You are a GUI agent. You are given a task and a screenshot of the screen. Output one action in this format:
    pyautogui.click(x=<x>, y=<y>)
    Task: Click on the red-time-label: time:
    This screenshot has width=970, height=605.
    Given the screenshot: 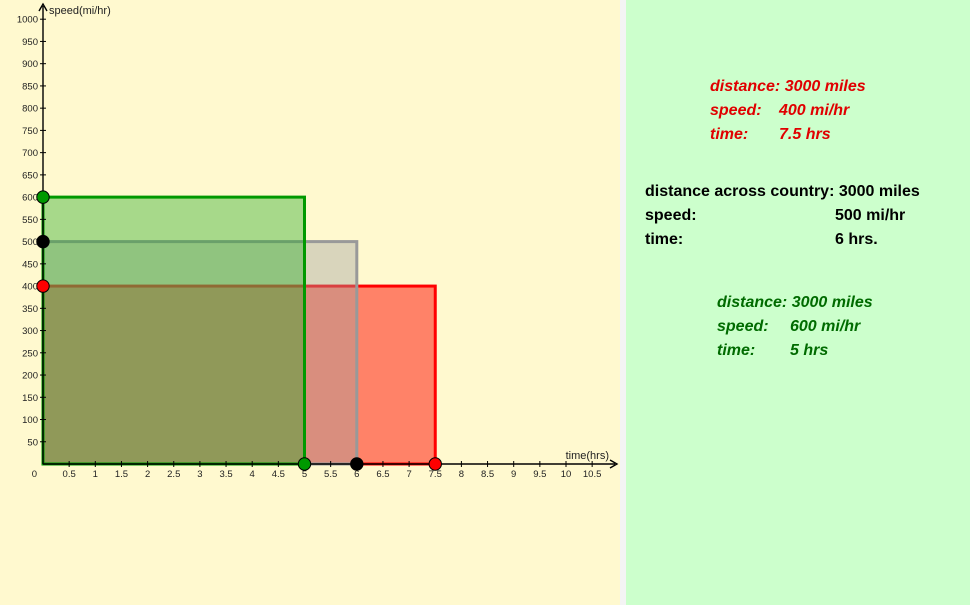 What is the action you would take?
    pyautogui.click(x=729, y=134)
    